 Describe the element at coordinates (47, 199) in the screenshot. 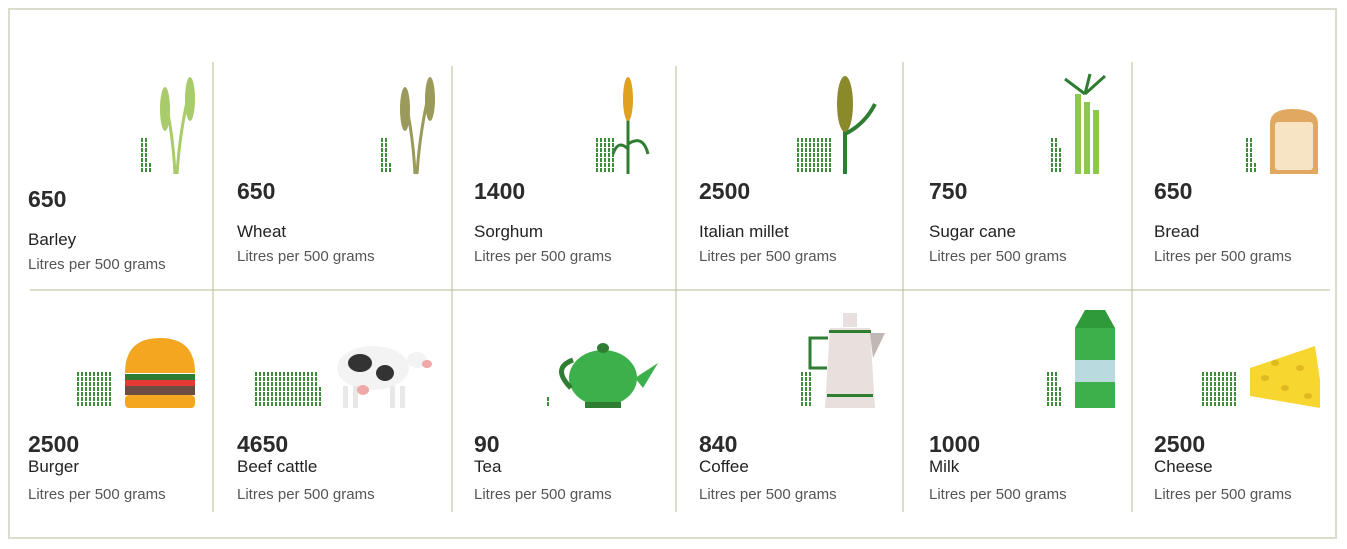

I see `value: 650` at that location.